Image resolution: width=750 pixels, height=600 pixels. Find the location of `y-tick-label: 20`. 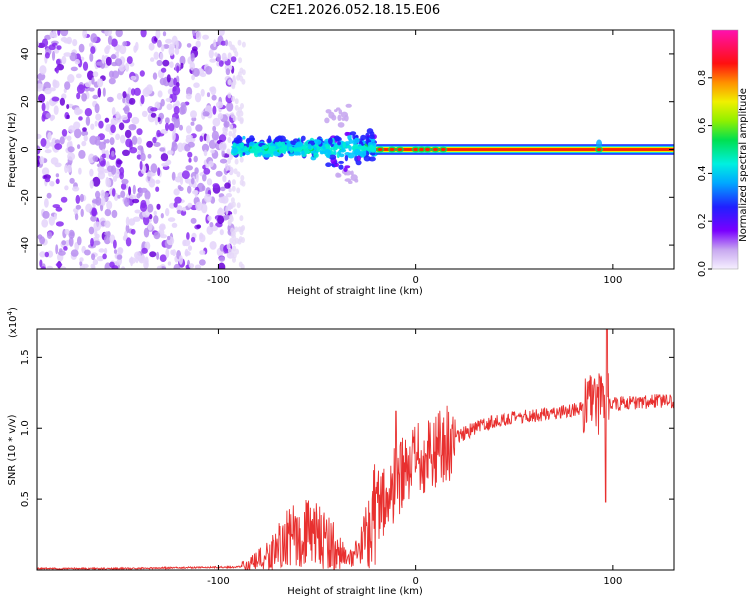

y-tick-label: 20 is located at coordinates (25, 101).